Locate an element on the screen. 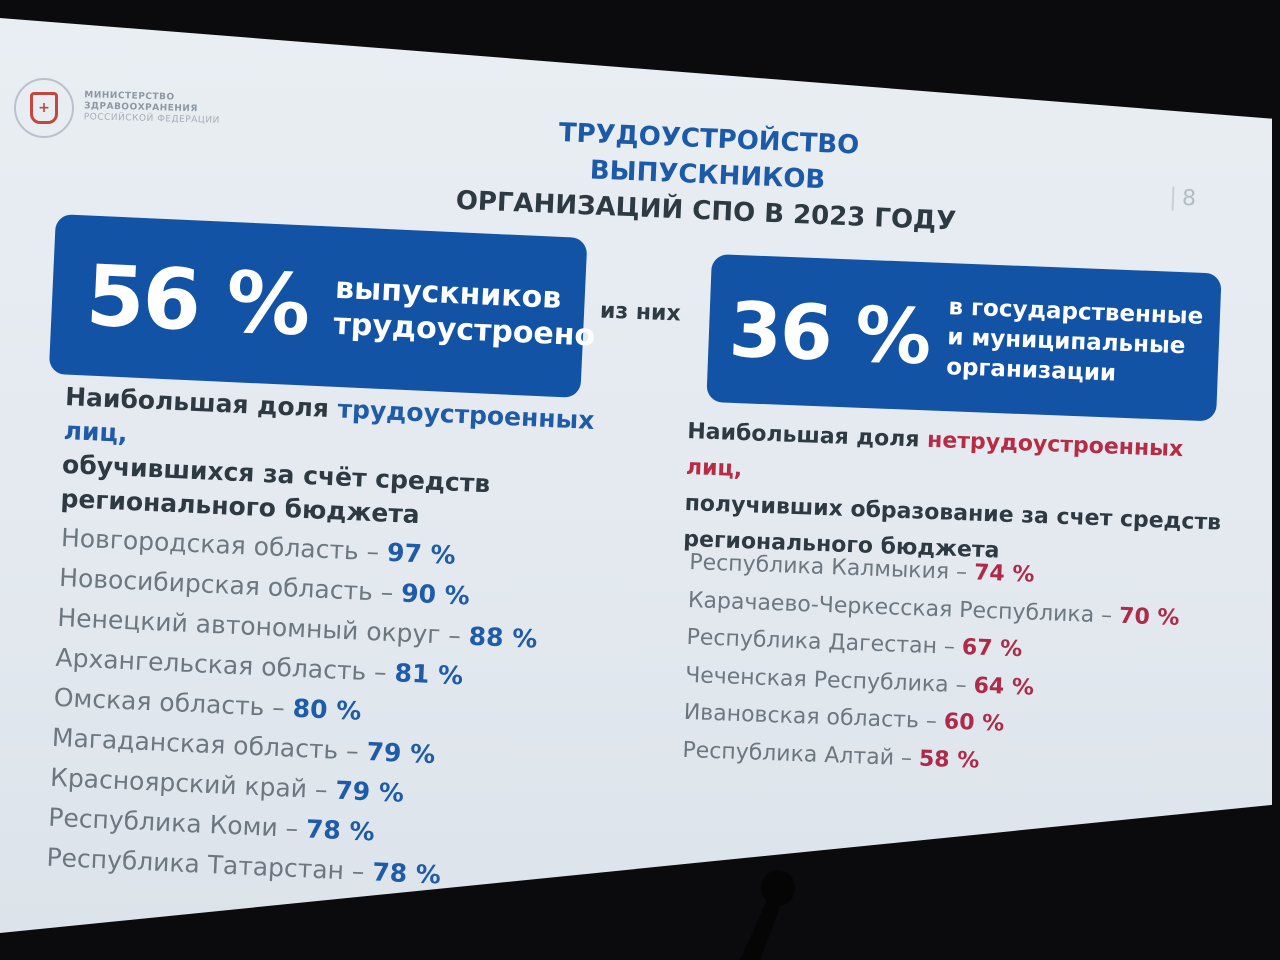  region-name: Красноярский край – is located at coordinates (193, 783).